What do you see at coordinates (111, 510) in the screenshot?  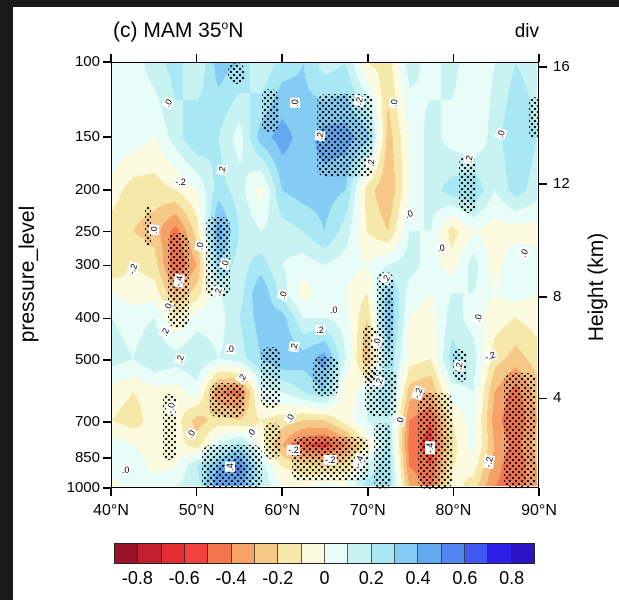 I see `x-tick-label: 40°N` at bounding box center [111, 510].